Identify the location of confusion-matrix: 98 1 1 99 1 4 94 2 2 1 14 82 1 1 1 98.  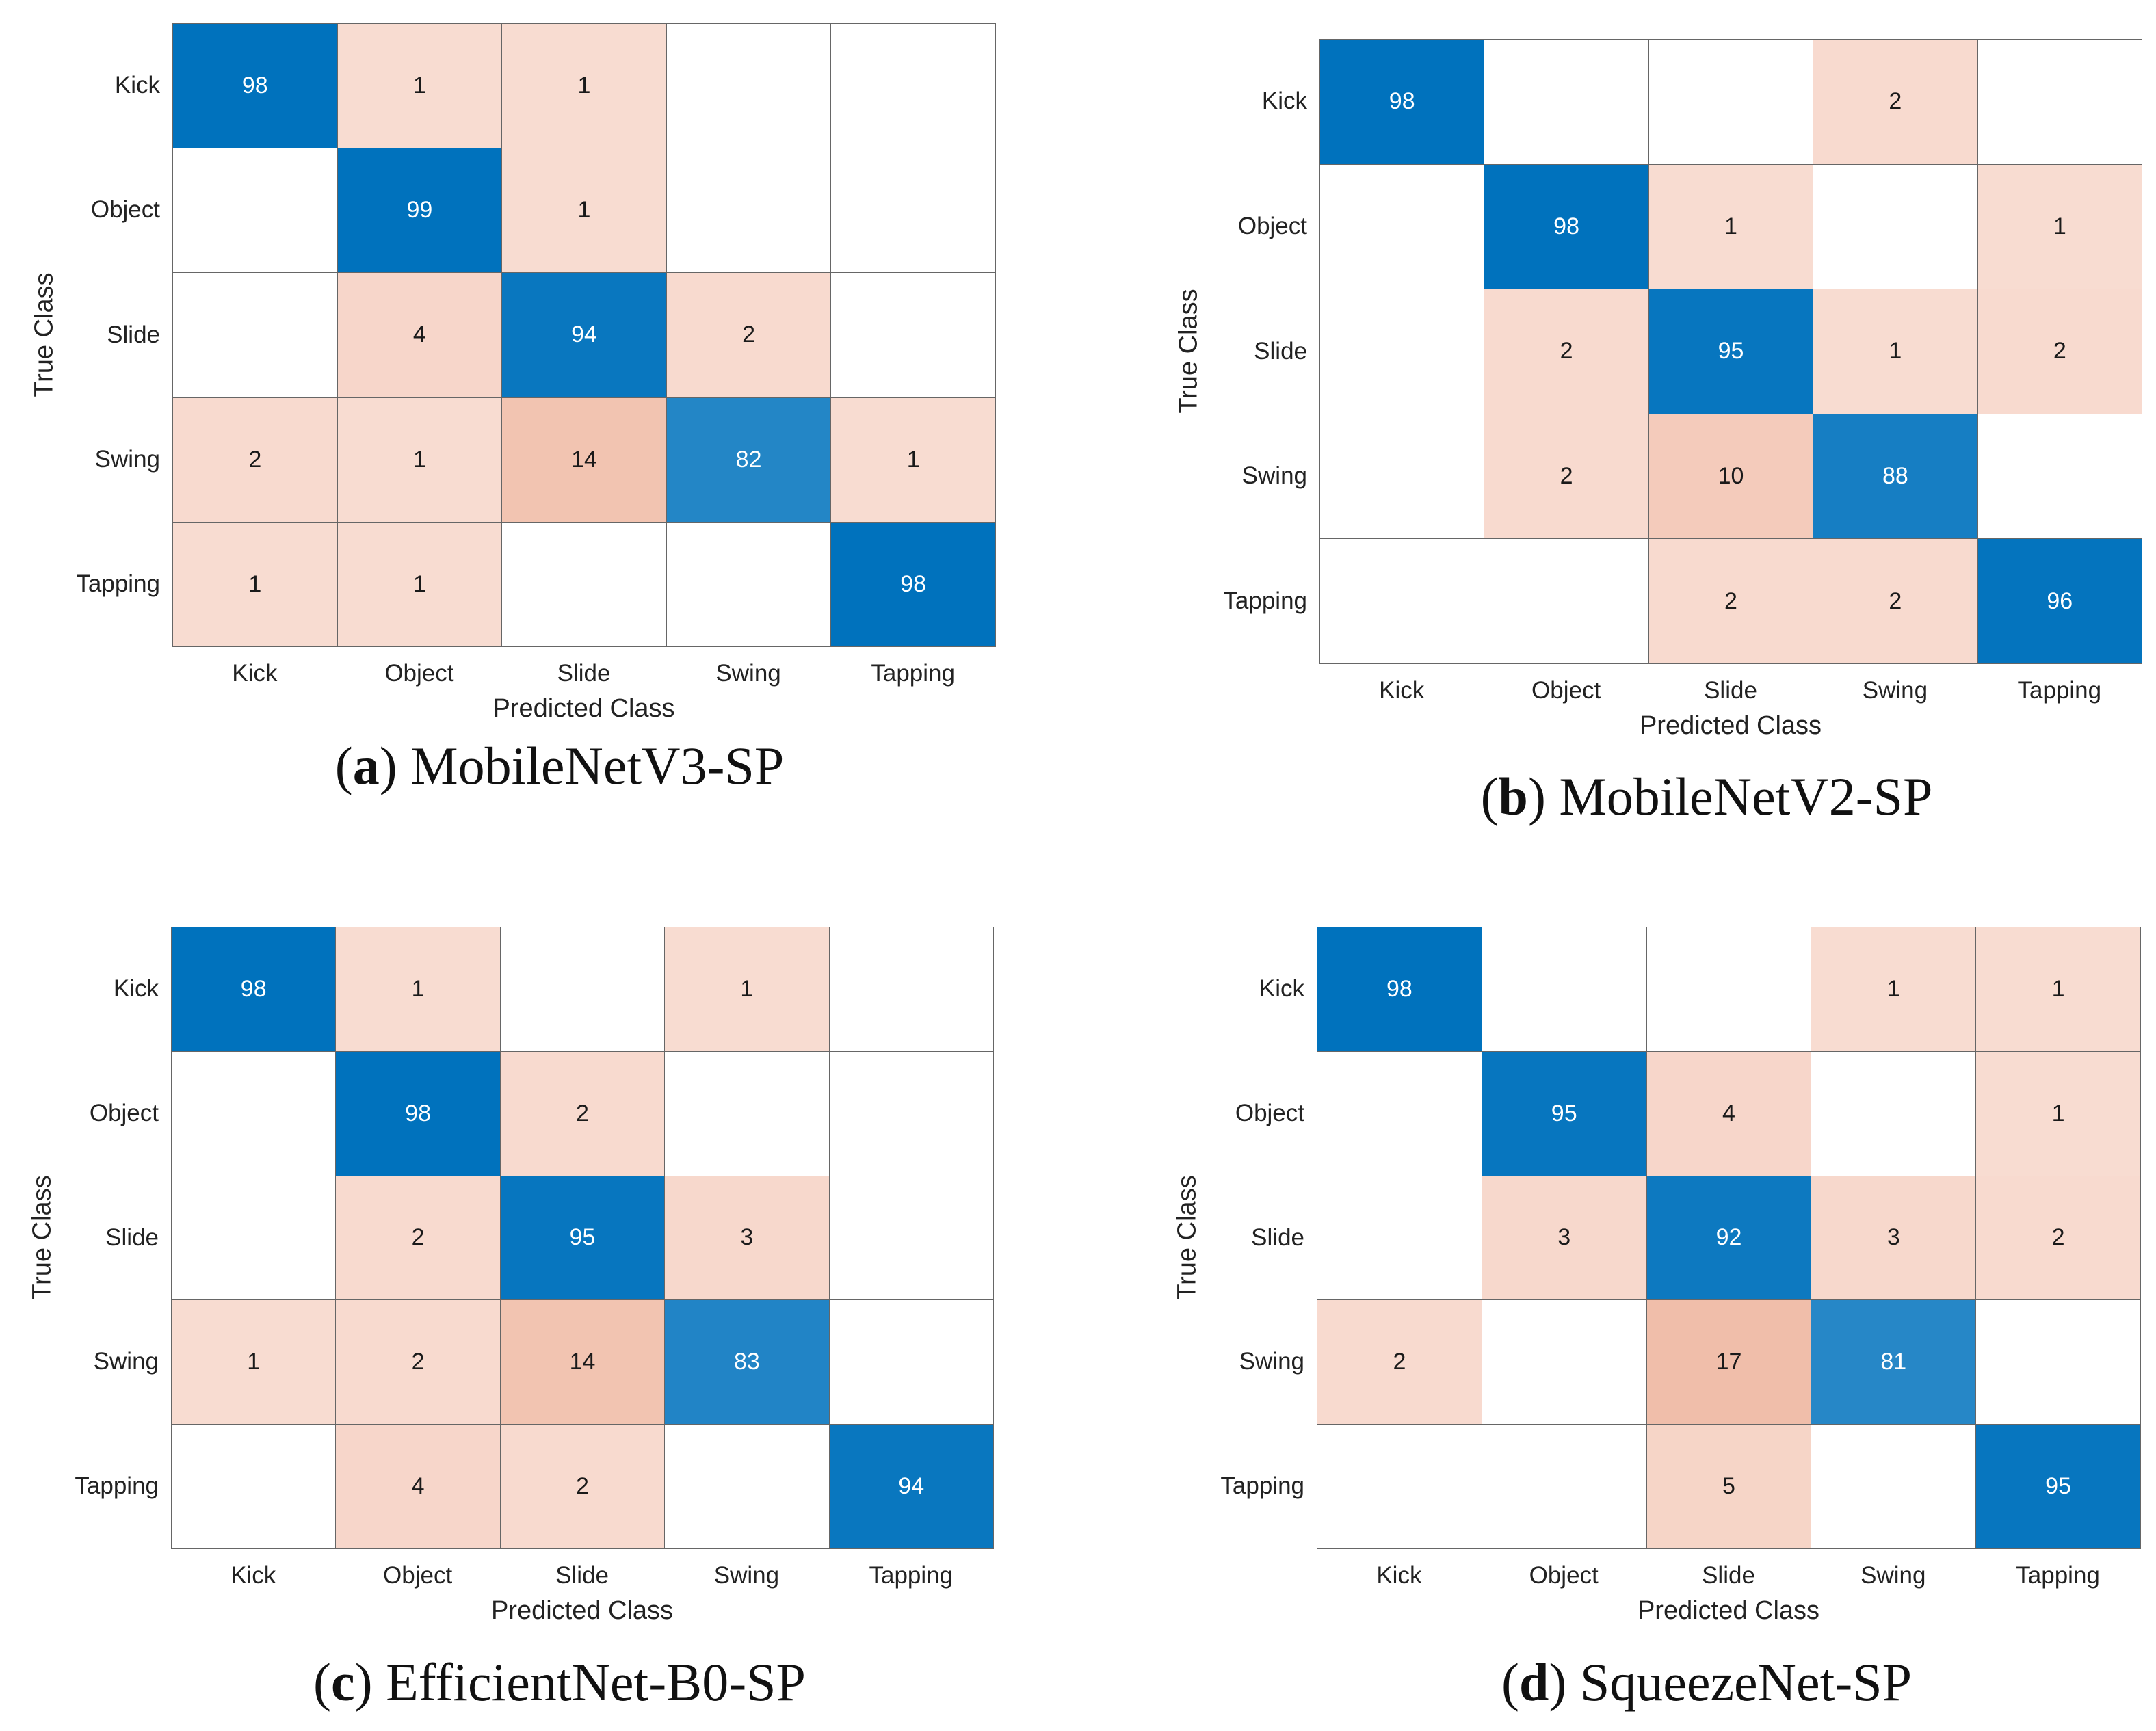
(584, 335).